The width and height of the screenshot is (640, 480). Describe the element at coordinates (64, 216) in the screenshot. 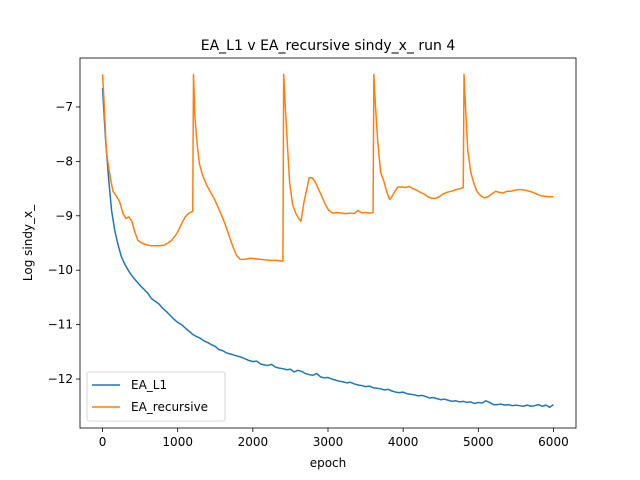

I see `y-tick-label: −9` at that location.